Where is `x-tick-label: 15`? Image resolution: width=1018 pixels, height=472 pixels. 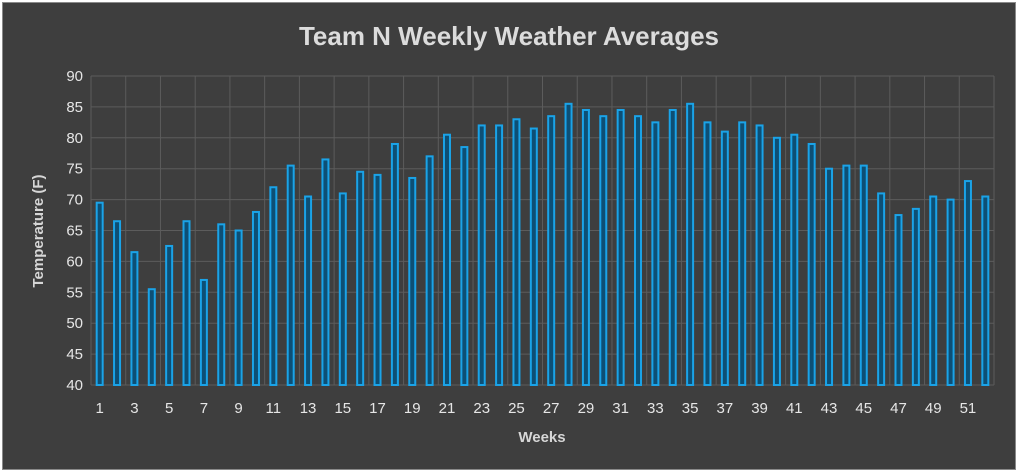 x-tick-label: 15 is located at coordinates (342, 408).